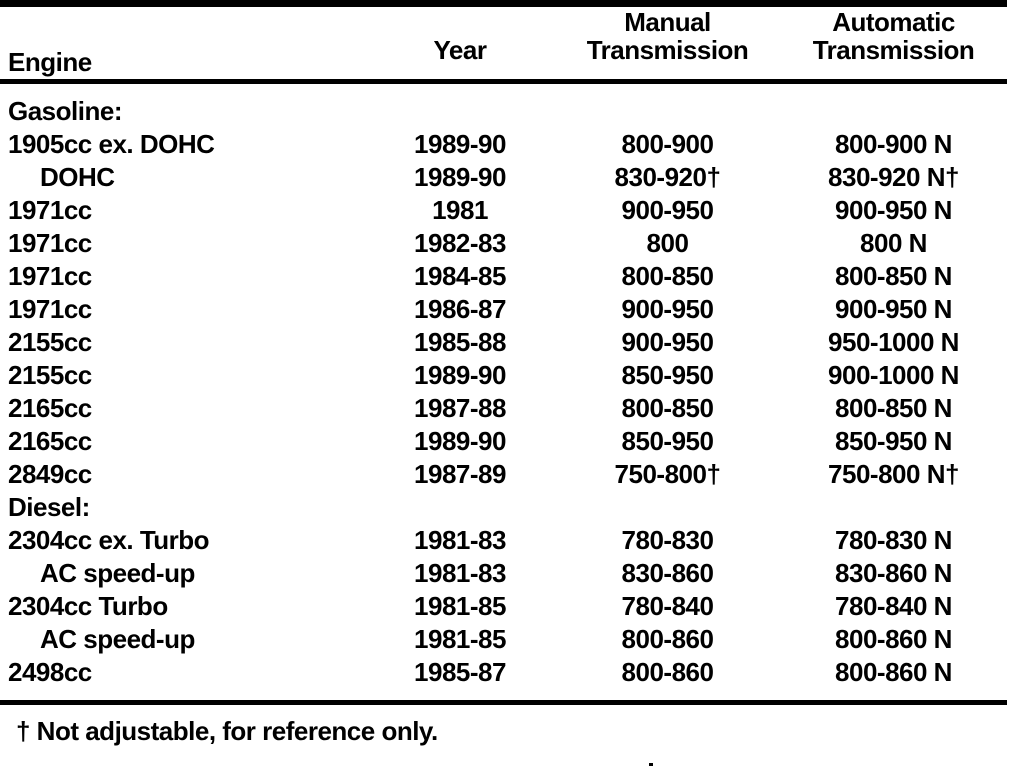 This screenshot has height=768, width=1024. I want to click on table-row: 2304cc Turbo 1981-85 780-840 780-840 N, so click(503, 606).